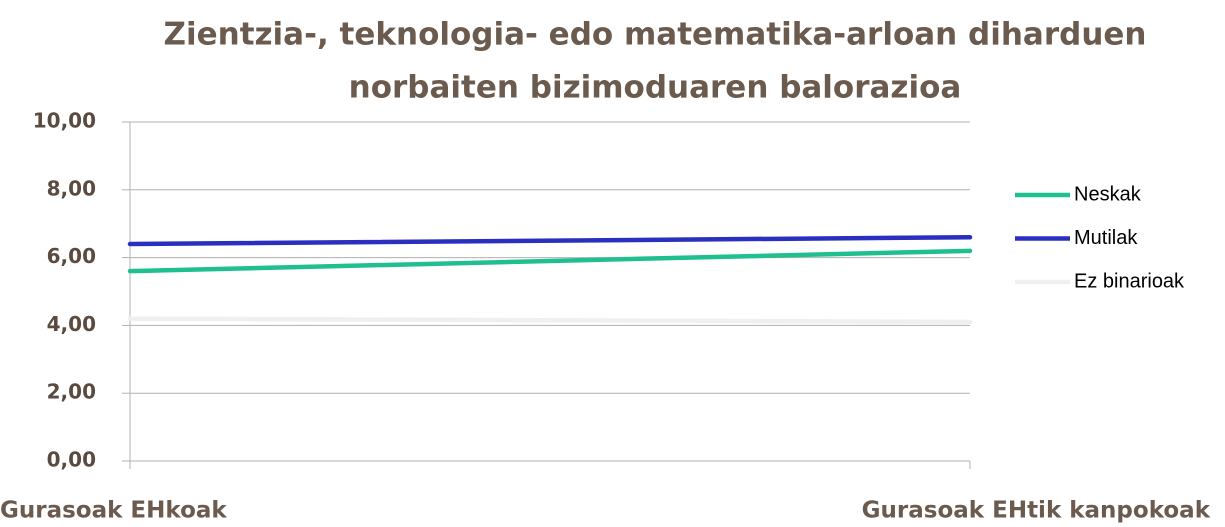 This screenshot has width=1225, height=527. I want to click on y-tick-label: 8,00, so click(71, 188).